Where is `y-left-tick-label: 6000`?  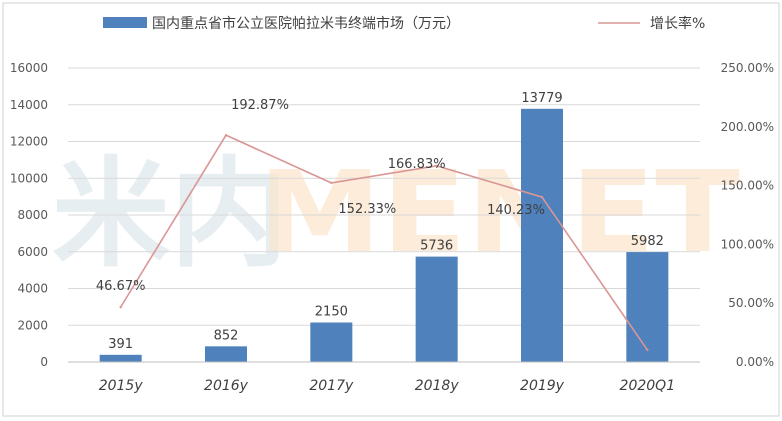
y-left-tick-label: 6000 is located at coordinates (32, 252).